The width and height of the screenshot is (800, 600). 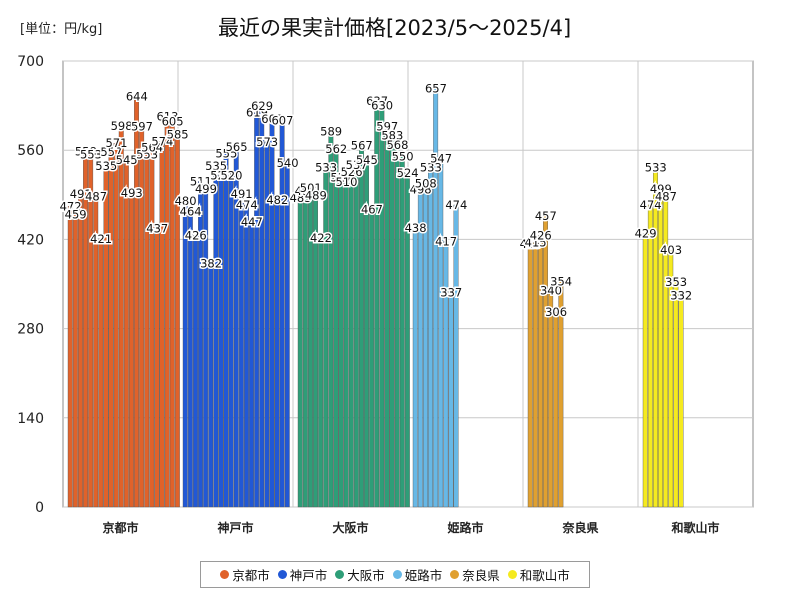 What do you see at coordinates (306, 191) in the screenshot?
I see `data-label: 496` at bounding box center [306, 191].